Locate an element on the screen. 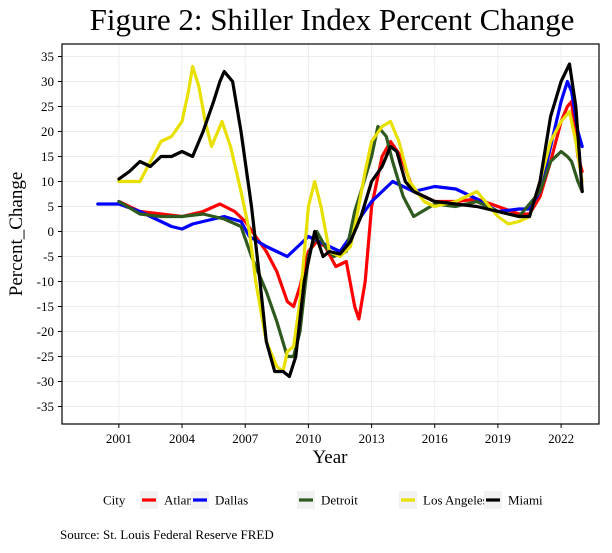 Image resolution: width=612 pixels, height=553 pixels. x-tick-label: 2010 is located at coordinates (308, 438).